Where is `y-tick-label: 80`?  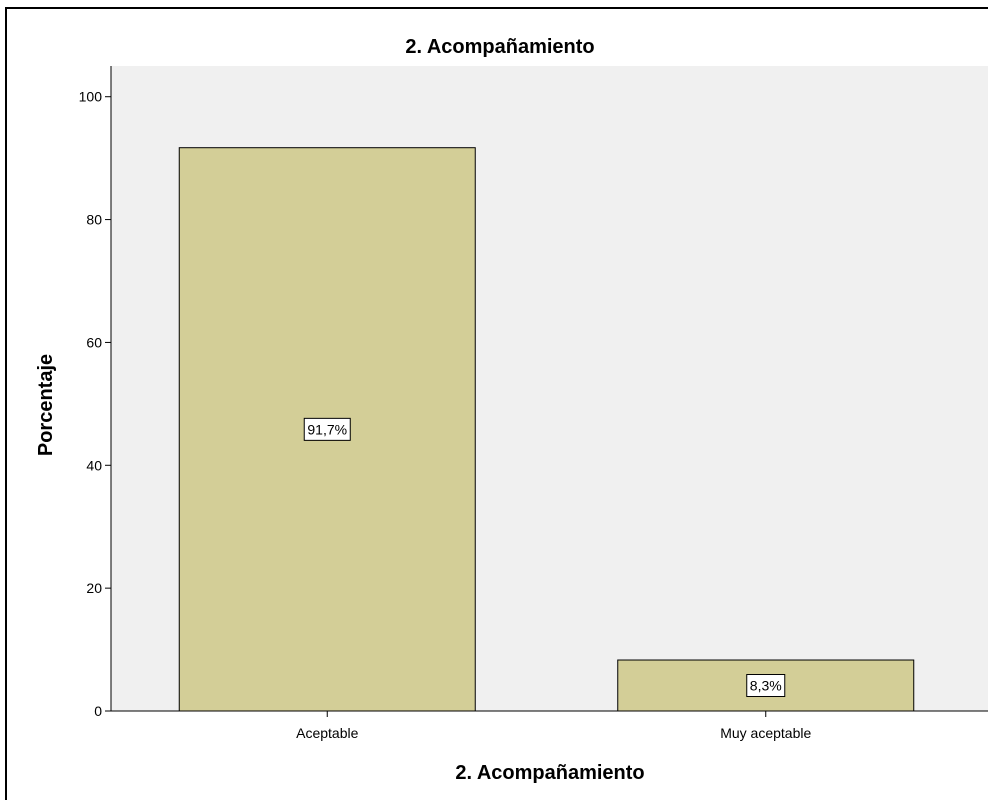
y-tick-label: 80 is located at coordinates (94, 220).